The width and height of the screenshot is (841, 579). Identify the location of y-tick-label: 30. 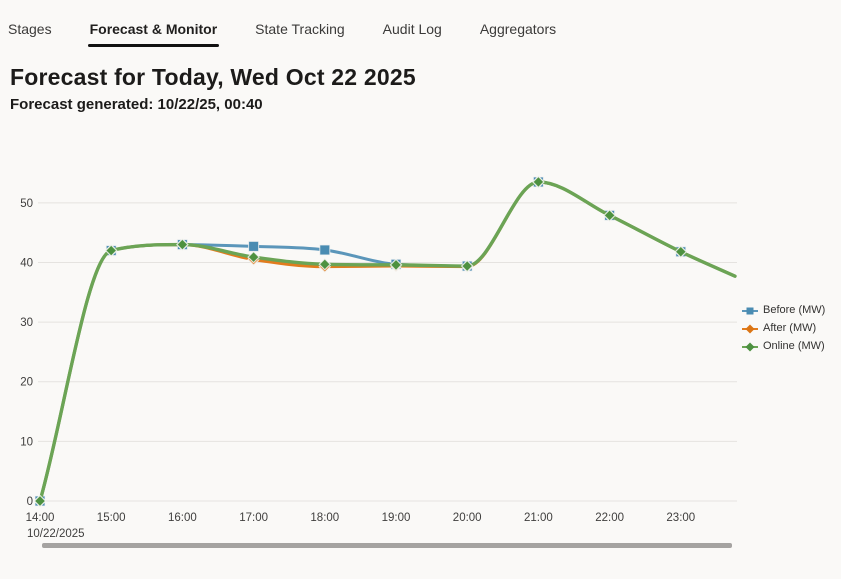
(26, 323).